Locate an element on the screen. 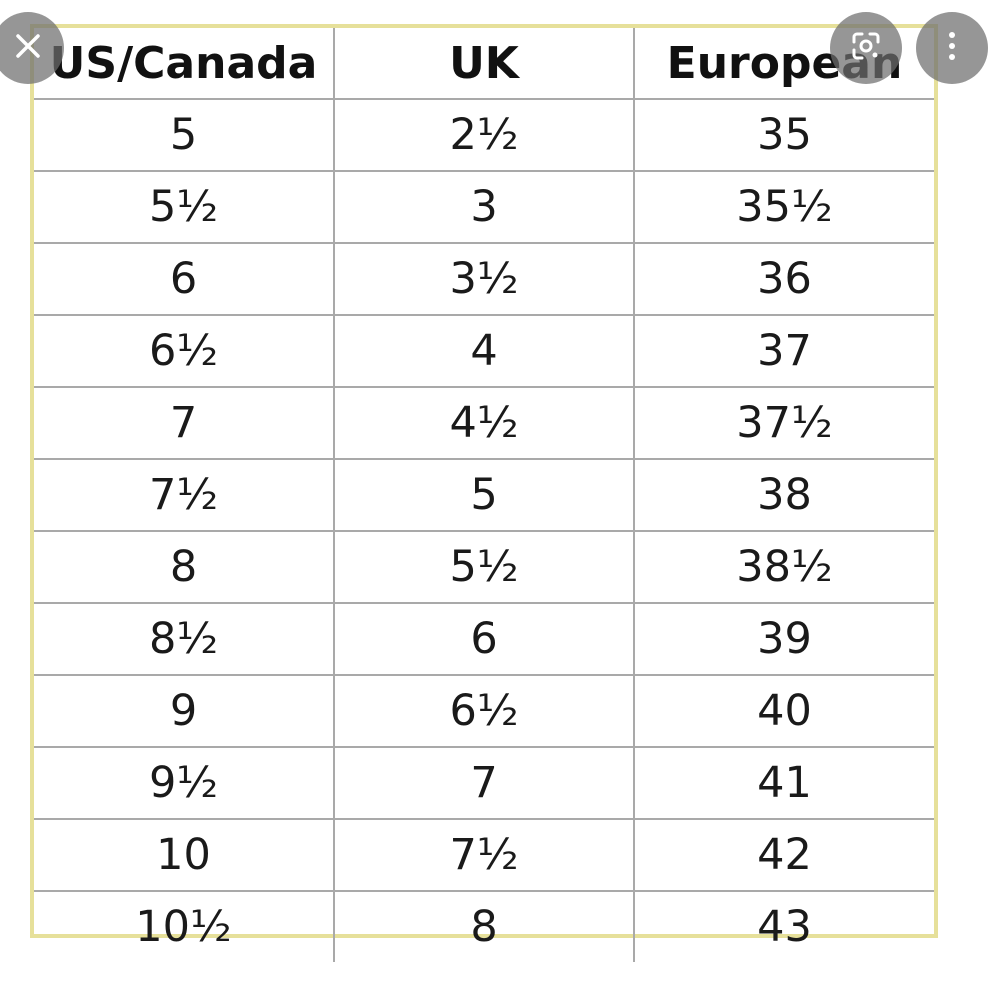 This screenshot has height=999, width=1000. cell-european: 41 is located at coordinates (783, 783).